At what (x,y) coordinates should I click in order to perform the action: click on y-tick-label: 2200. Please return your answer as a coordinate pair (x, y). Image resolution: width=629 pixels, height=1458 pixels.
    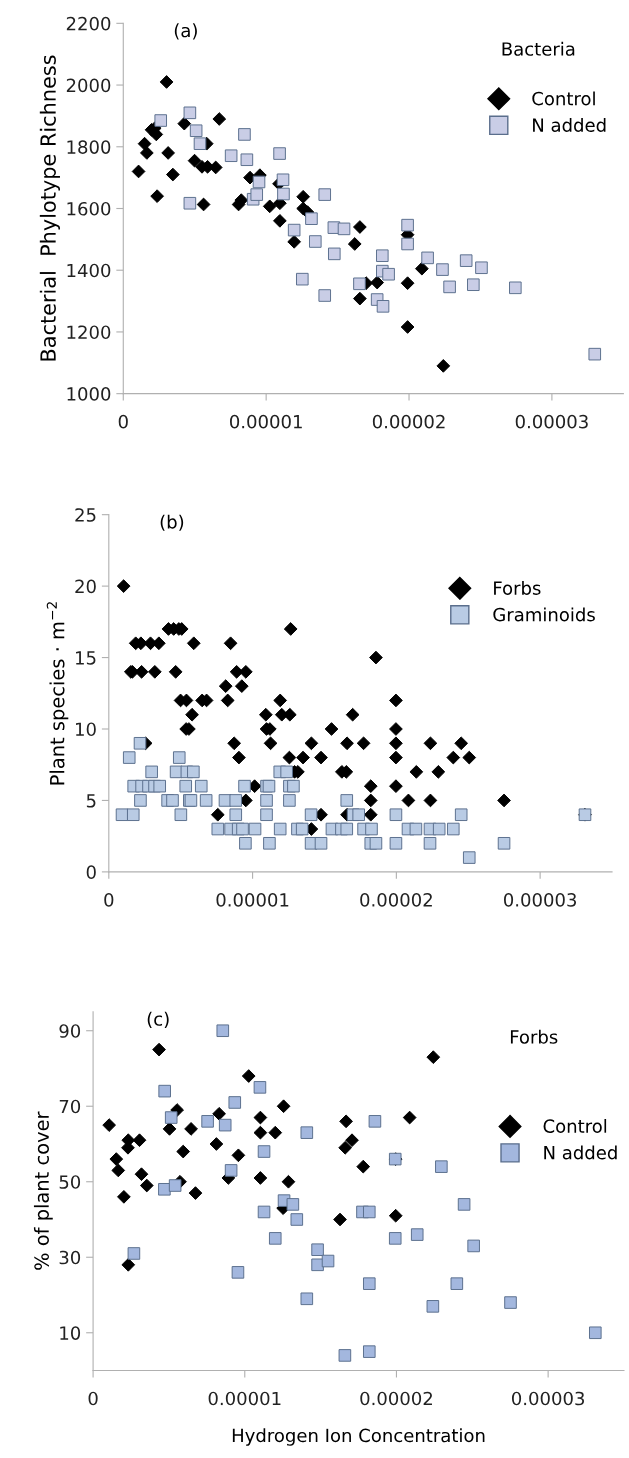
    Looking at the image, I should click on (88, 23).